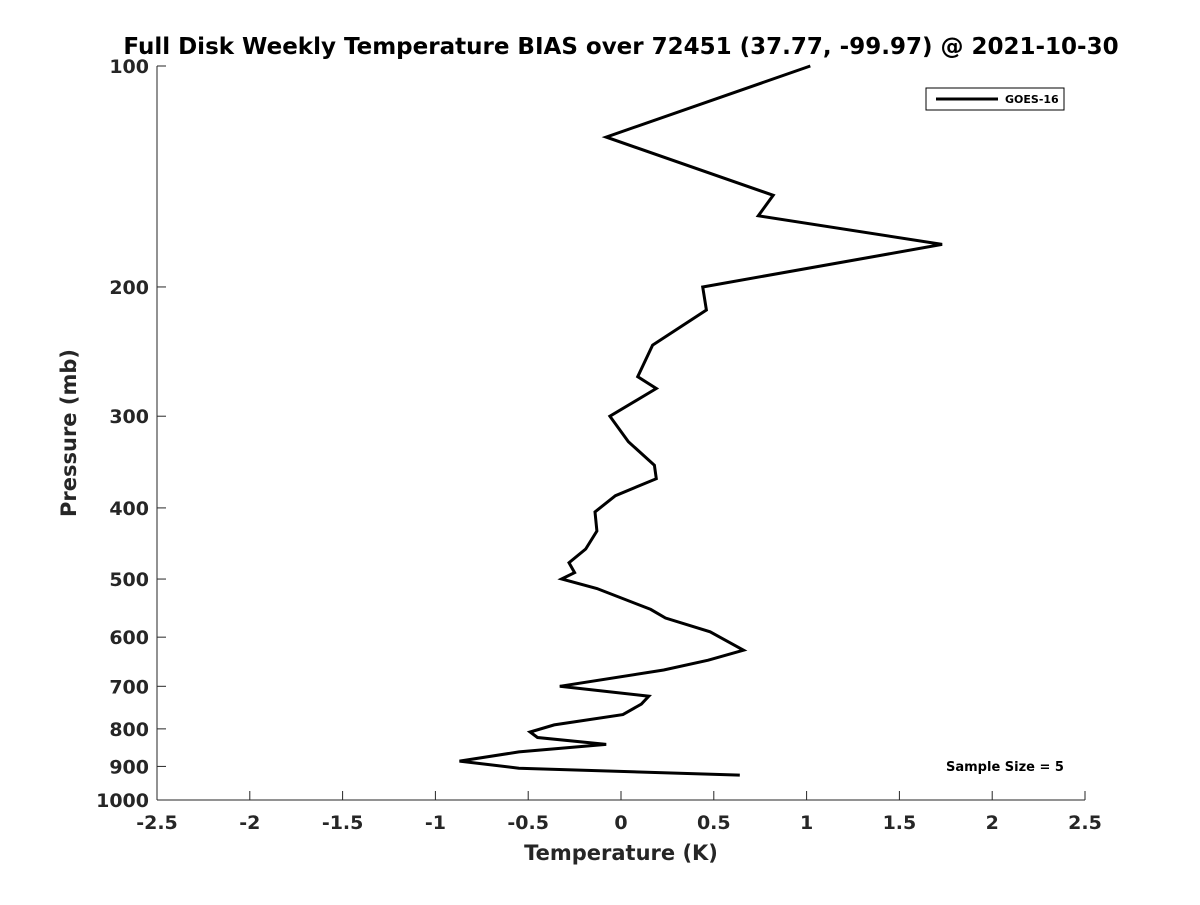  Describe the element at coordinates (992, 823) in the screenshot. I see `x-tick-label: 2` at that location.